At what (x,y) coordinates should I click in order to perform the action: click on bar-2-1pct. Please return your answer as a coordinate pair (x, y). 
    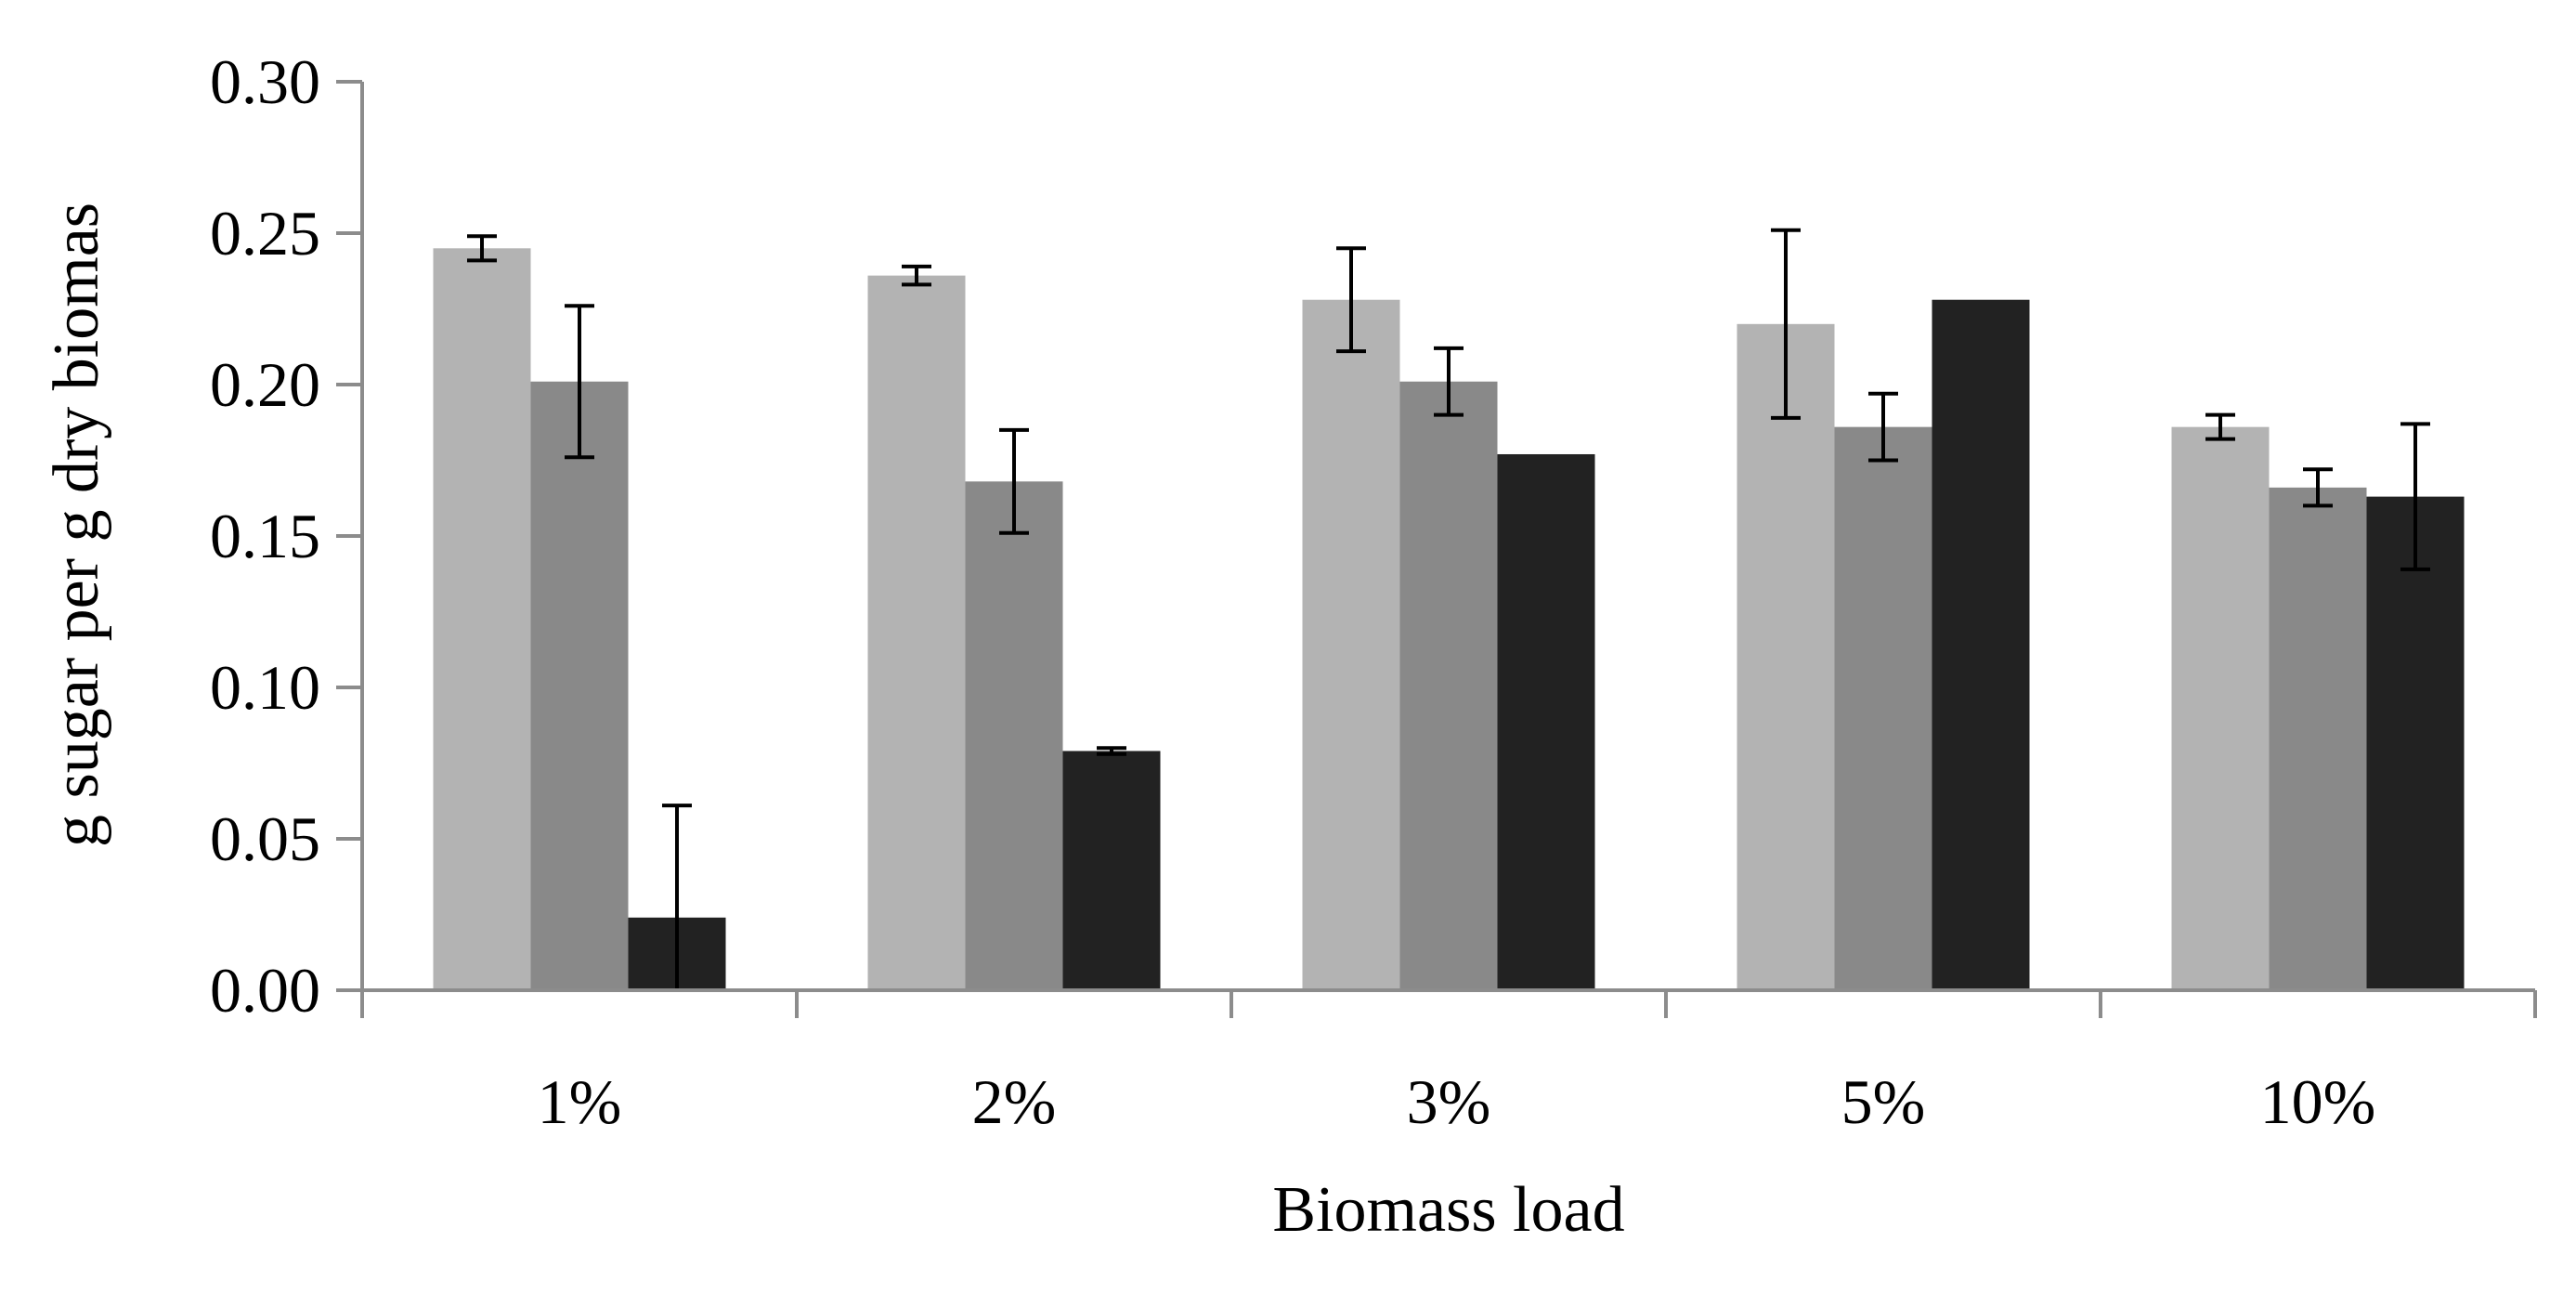
    Looking at the image, I should click on (579, 686).